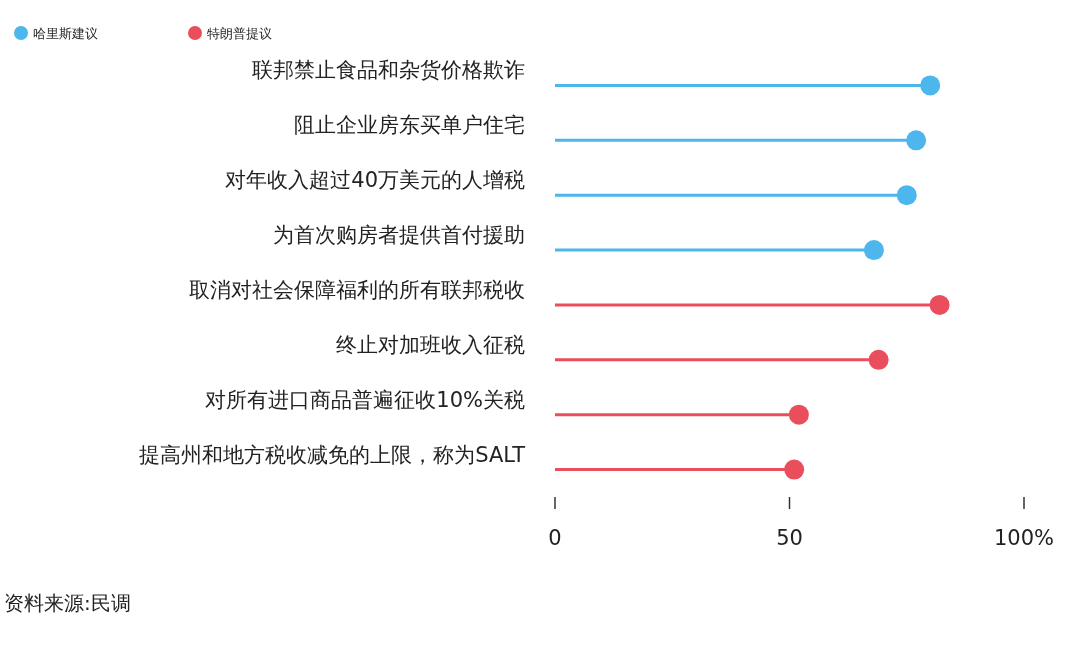 The image size is (1080, 657). What do you see at coordinates (430, 344) in the screenshot?
I see `y-tick-label: 终止对加班收入征税` at bounding box center [430, 344].